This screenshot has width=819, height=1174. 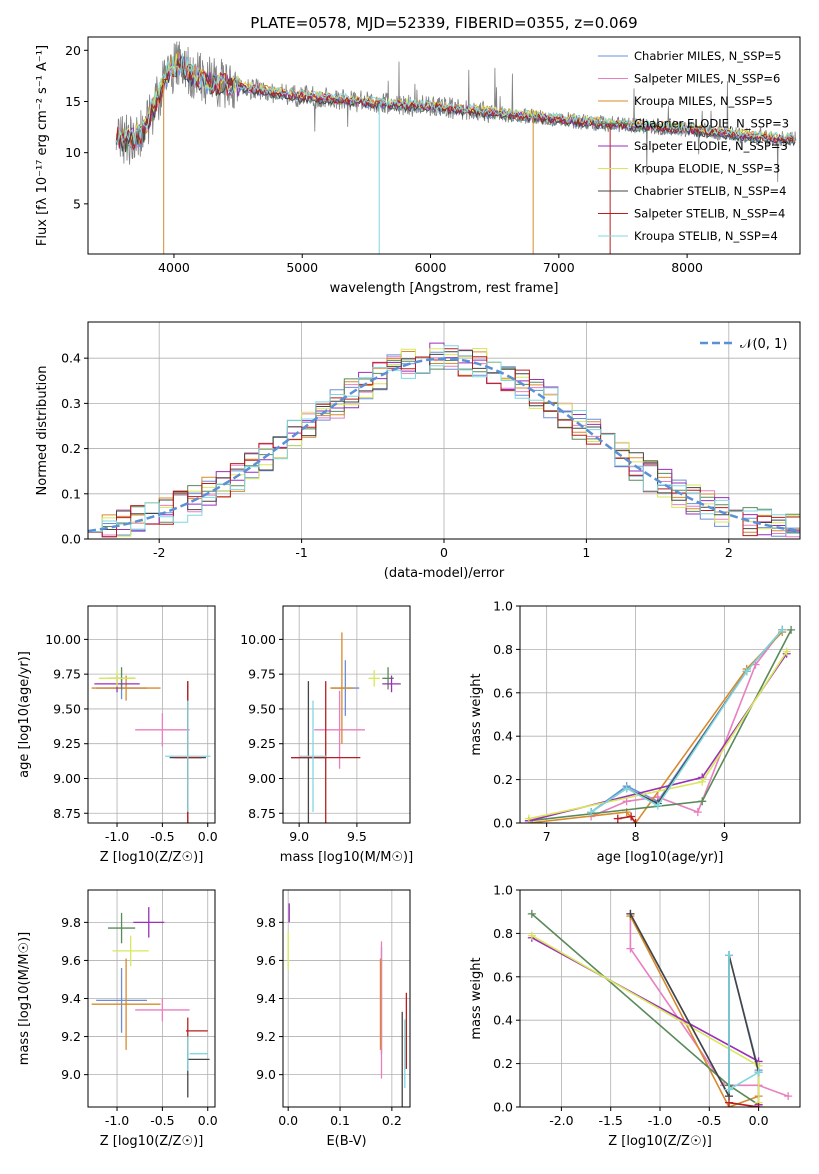 What do you see at coordinates (503, 692) in the screenshot?
I see `y-tick-label: 0.6` at bounding box center [503, 692].